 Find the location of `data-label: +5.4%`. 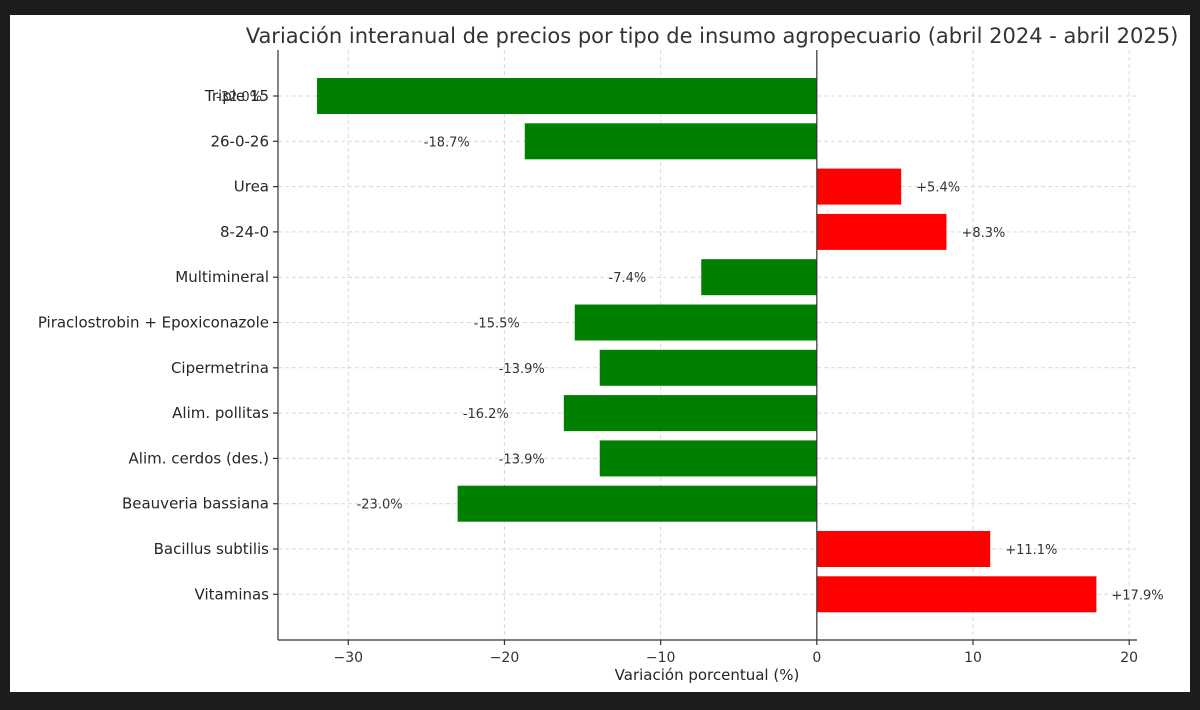

data-label: +5.4% is located at coordinates (938, 188).